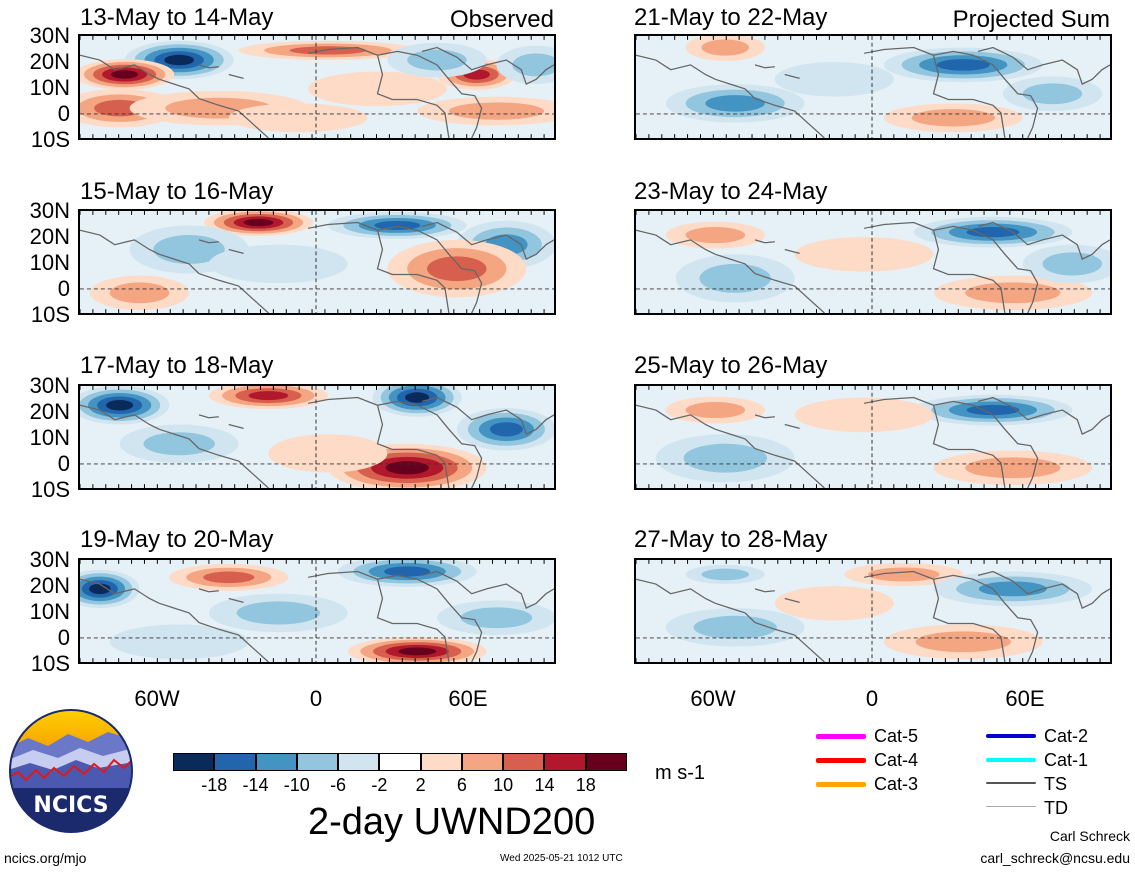 This screenshot has height=872, width=1135. Describe the element at coordinates (1066, 736) in the screenshot. I see `legend-label: Cat-2` at that location.